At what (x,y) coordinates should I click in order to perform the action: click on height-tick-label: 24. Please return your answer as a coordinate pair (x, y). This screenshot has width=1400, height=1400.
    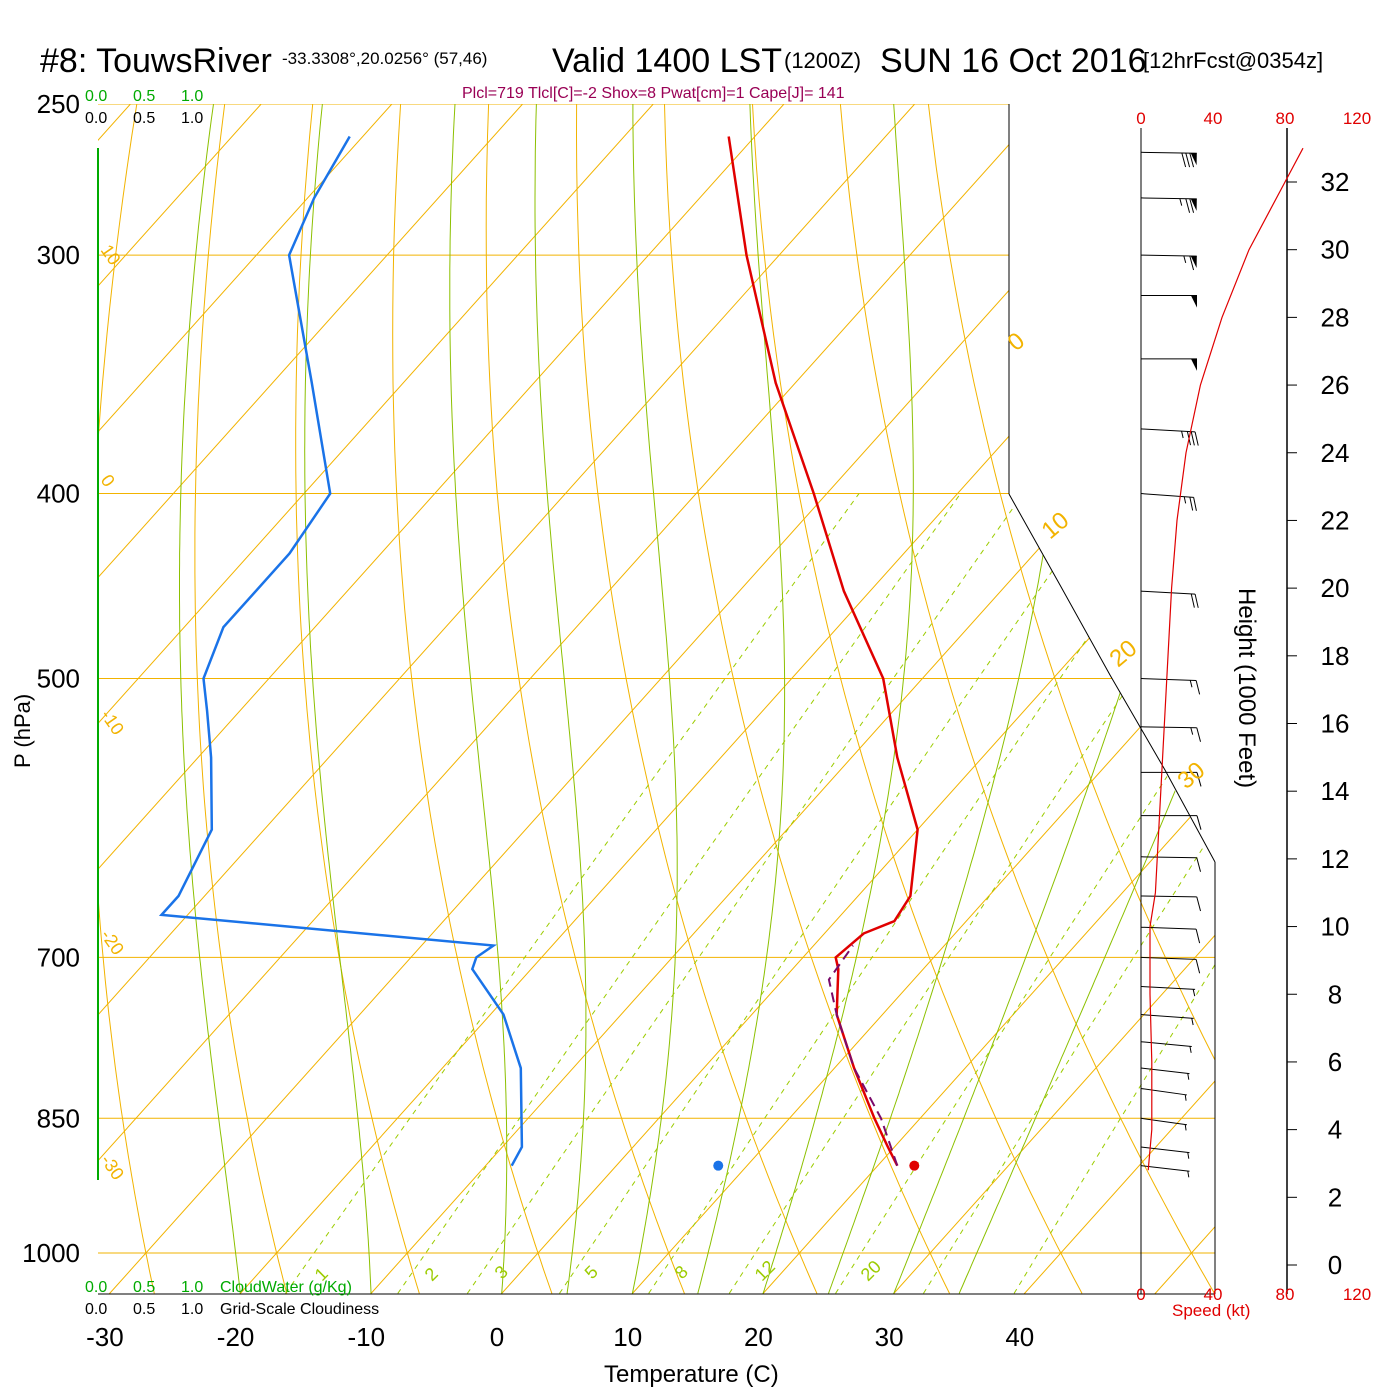
    Looking at the image, I should click on (1335, 453).